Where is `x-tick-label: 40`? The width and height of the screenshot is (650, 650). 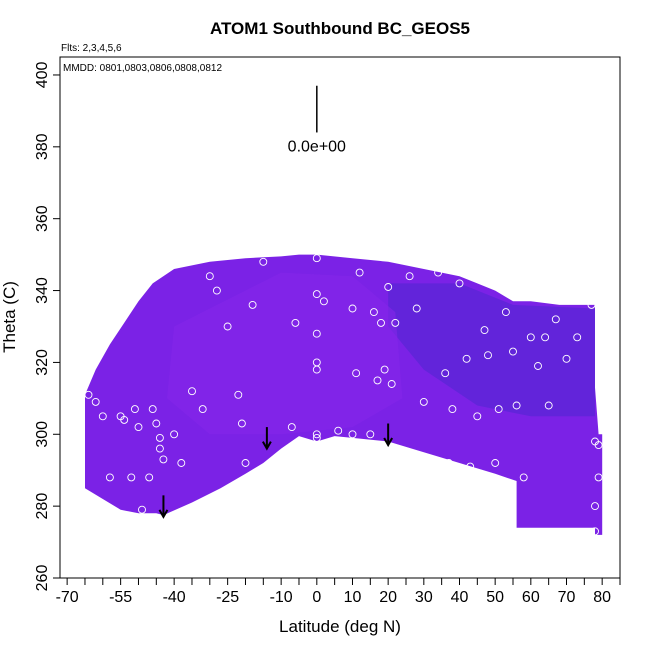
x-tick-label: 40 is located at coordinates (460, 597).